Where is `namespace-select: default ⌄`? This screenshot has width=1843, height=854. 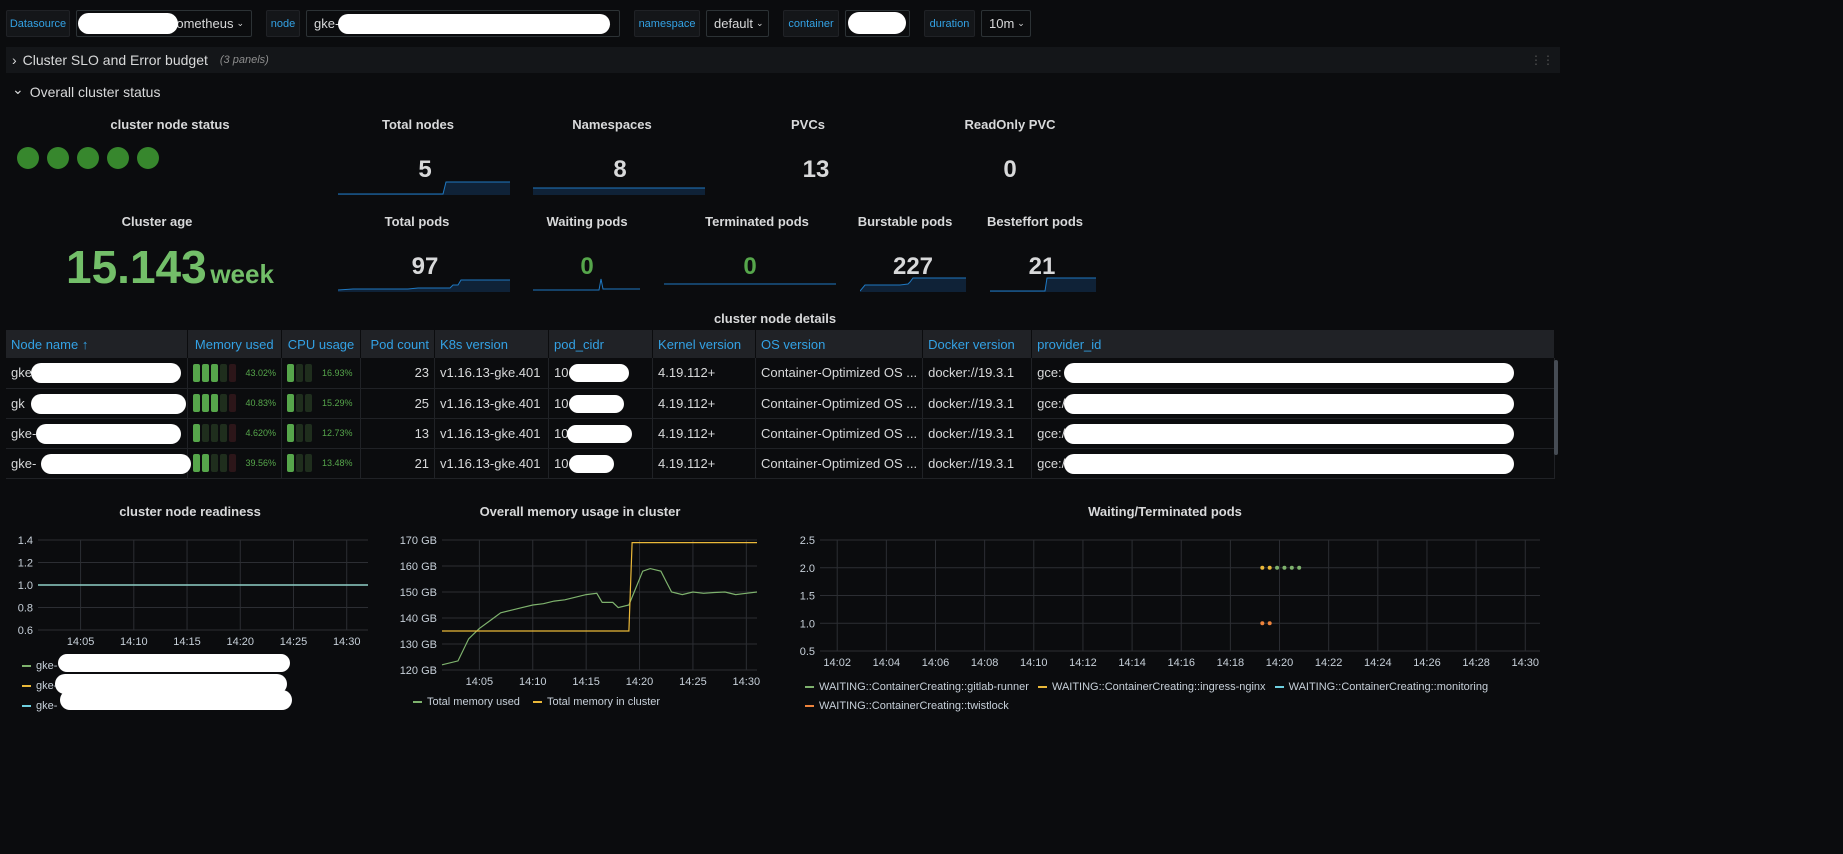
namespace-select: default ⌄ is located at coordinates (737, 23).